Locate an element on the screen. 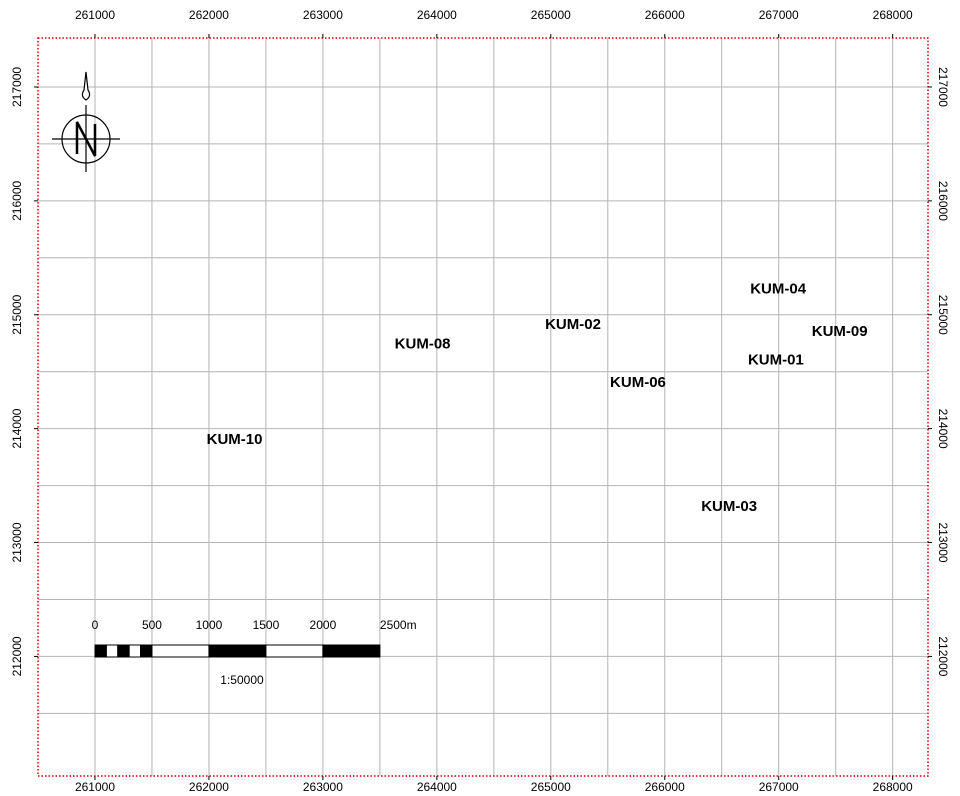  scale-bar-label: 1000 is located at coordinates (209, 625).